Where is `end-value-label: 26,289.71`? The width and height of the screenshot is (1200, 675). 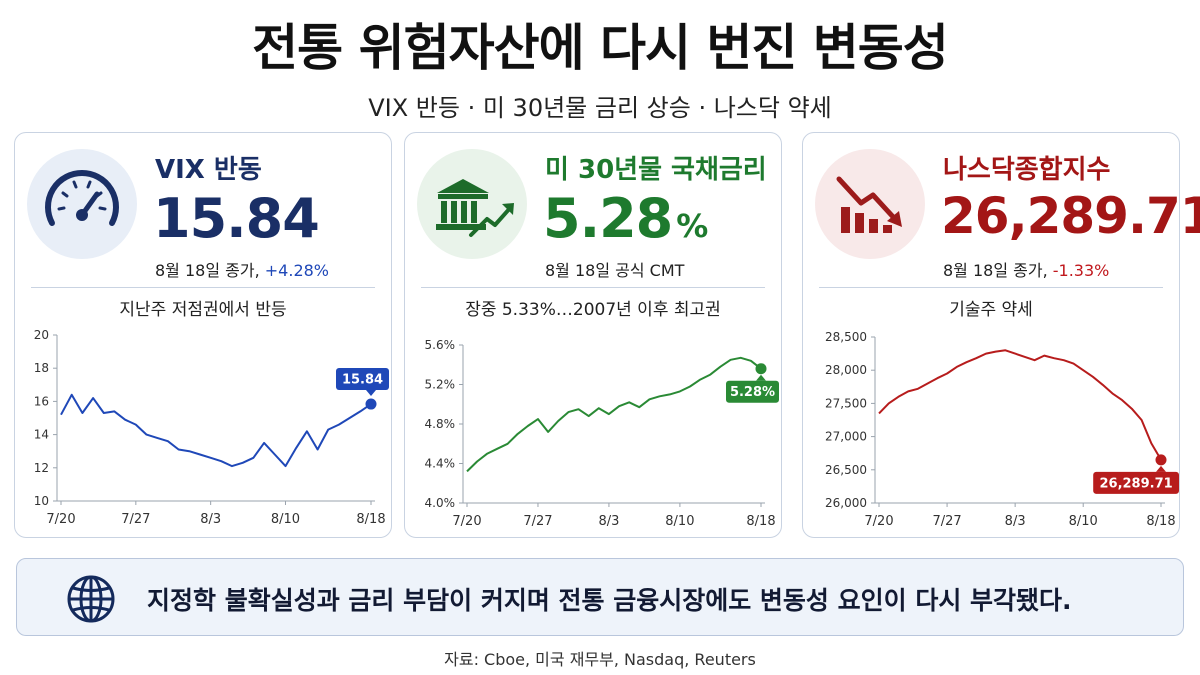 end-value-label: 26,289.71 is located at coordinates (1135, 483).